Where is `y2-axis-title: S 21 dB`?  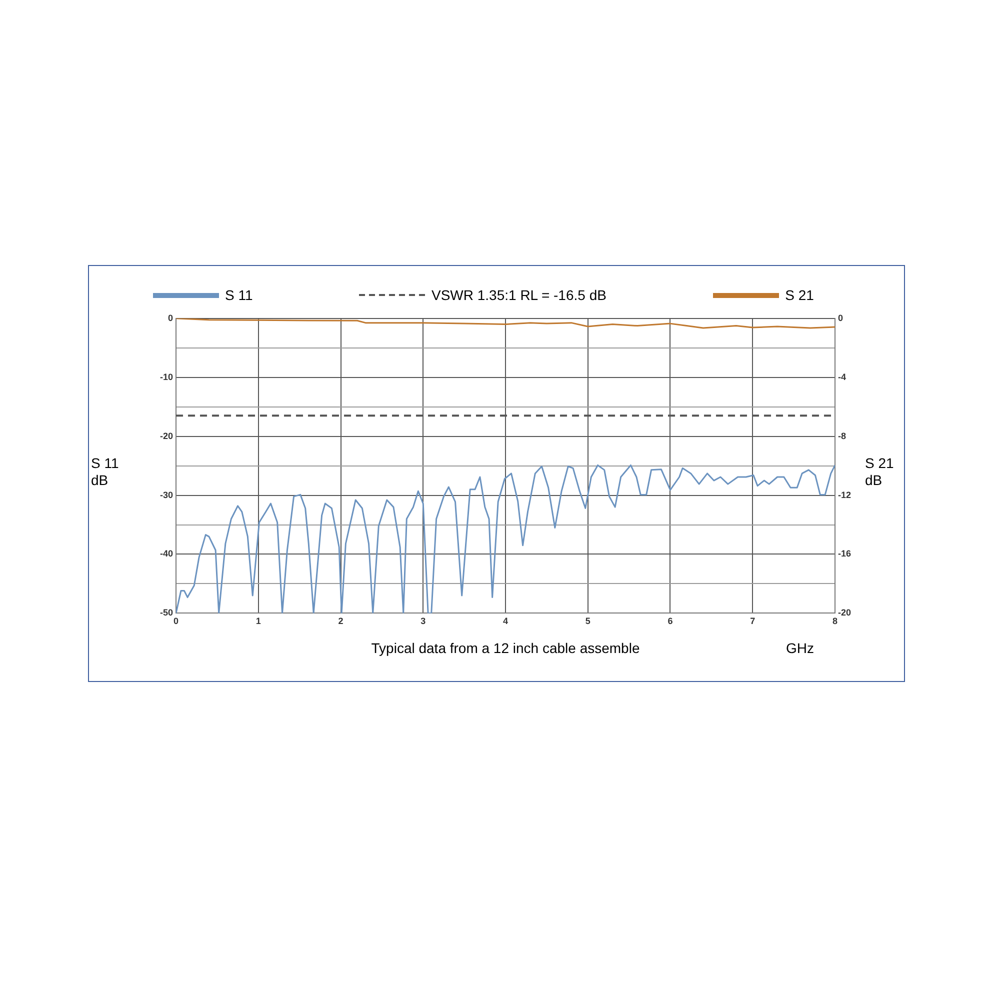 y2-axis-title: S 21 dB is located at coordinates (879, 471).